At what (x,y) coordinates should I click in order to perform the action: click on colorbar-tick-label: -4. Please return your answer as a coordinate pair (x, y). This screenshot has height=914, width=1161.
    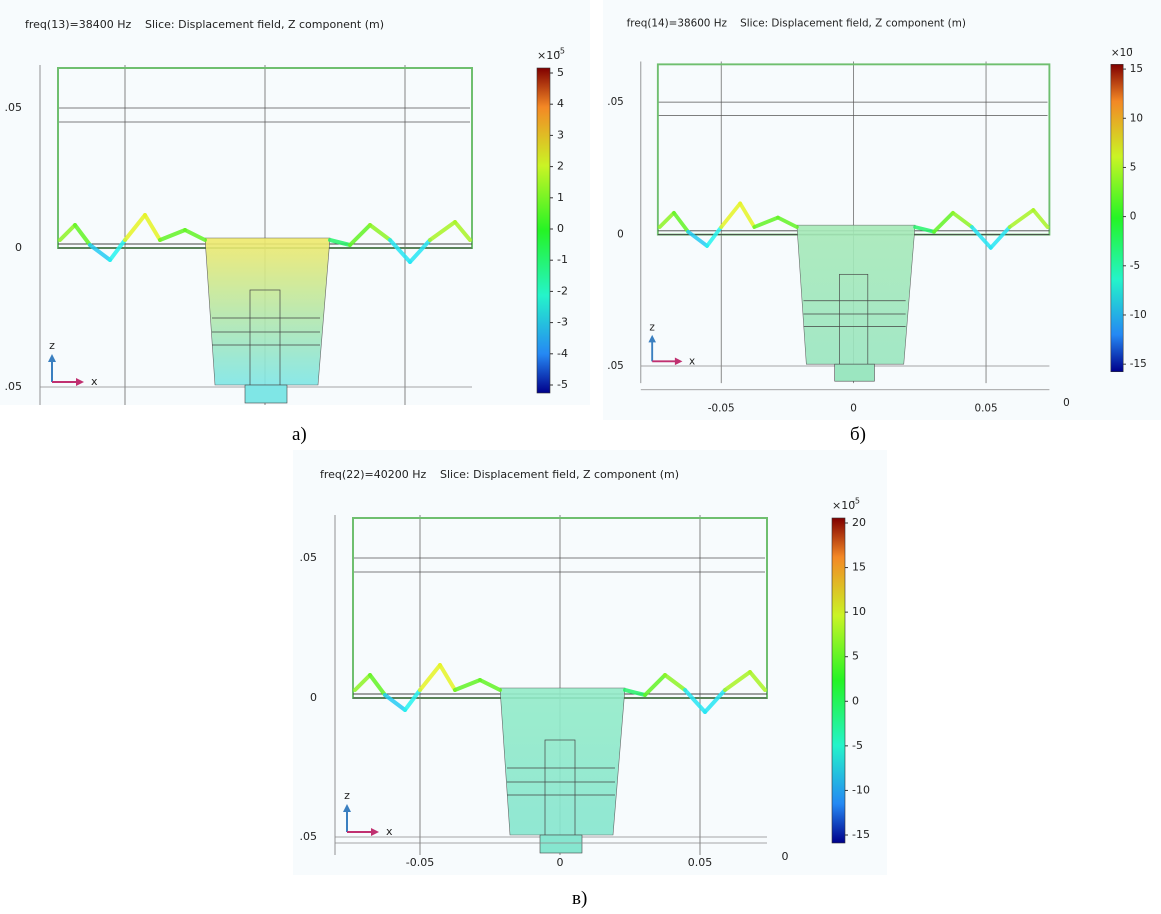
    Looking at the image, I should click on (562, 353).